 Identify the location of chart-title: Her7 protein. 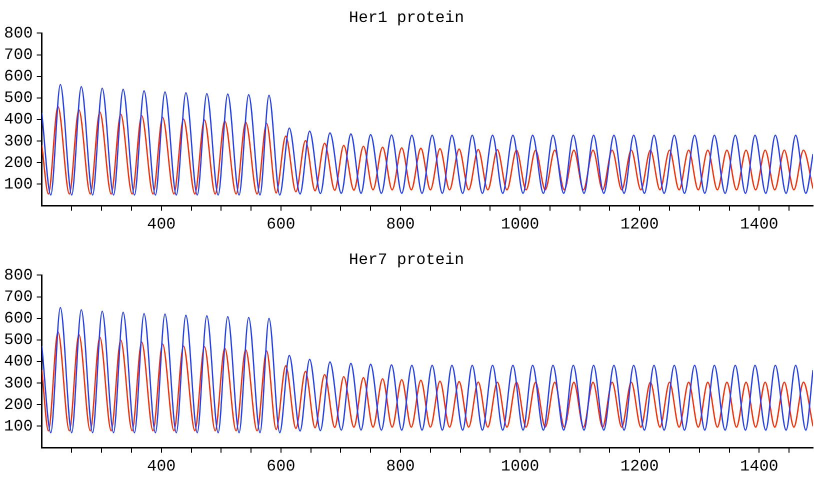
(406, 259).